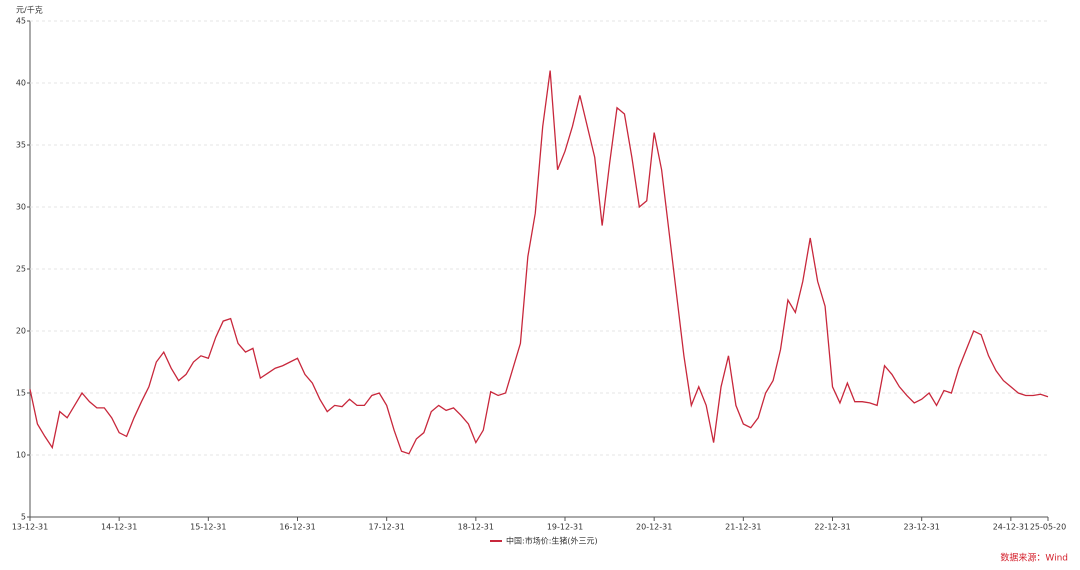  Describe the element at coordinates (30, 527) in the screenshot. I see `x-tick-label: 13-12-31` at that location.